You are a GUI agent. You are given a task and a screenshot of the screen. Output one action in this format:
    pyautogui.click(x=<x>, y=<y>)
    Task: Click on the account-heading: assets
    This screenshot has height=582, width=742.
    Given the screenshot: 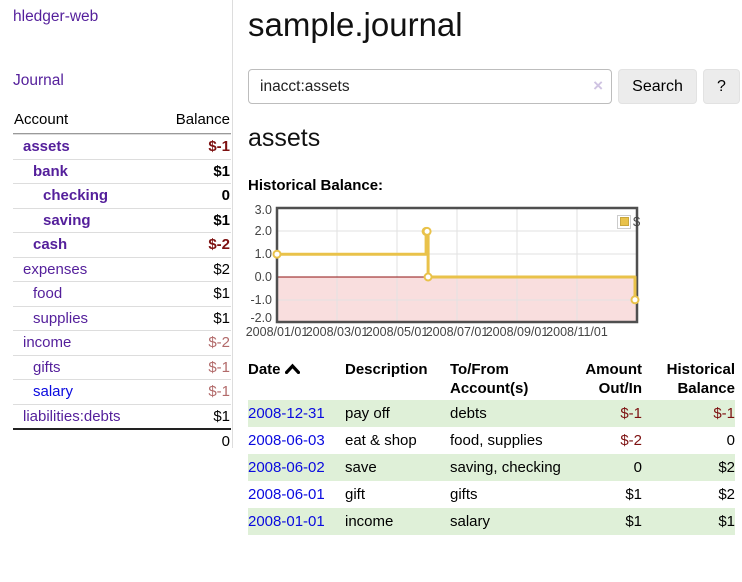 What is the action you would take?
    pyautogui.click(x=284, y=138)
    